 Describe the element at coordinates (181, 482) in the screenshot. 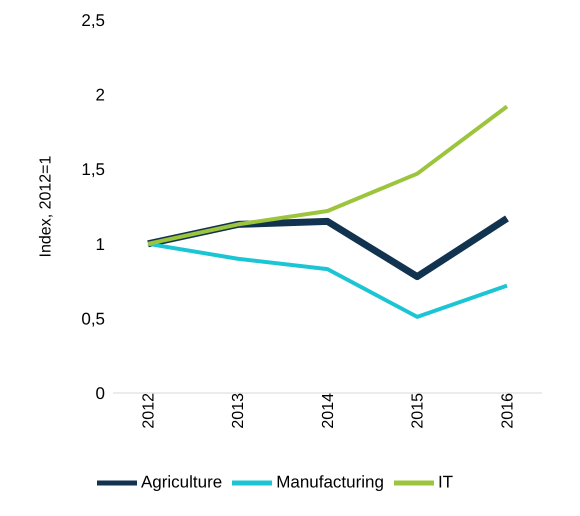

I see `legend-label: Agriculture` at that location.